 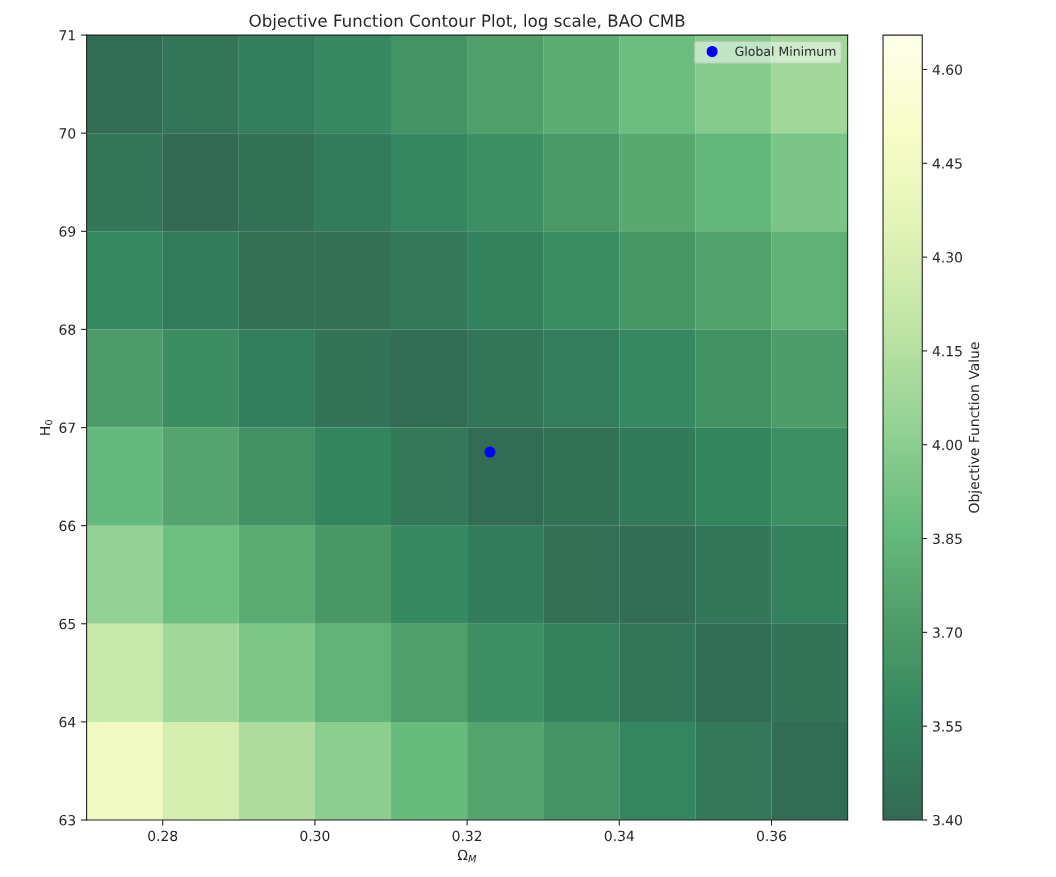 I want to click on color-bar-label: 4.30, so click(x=947, y=257).